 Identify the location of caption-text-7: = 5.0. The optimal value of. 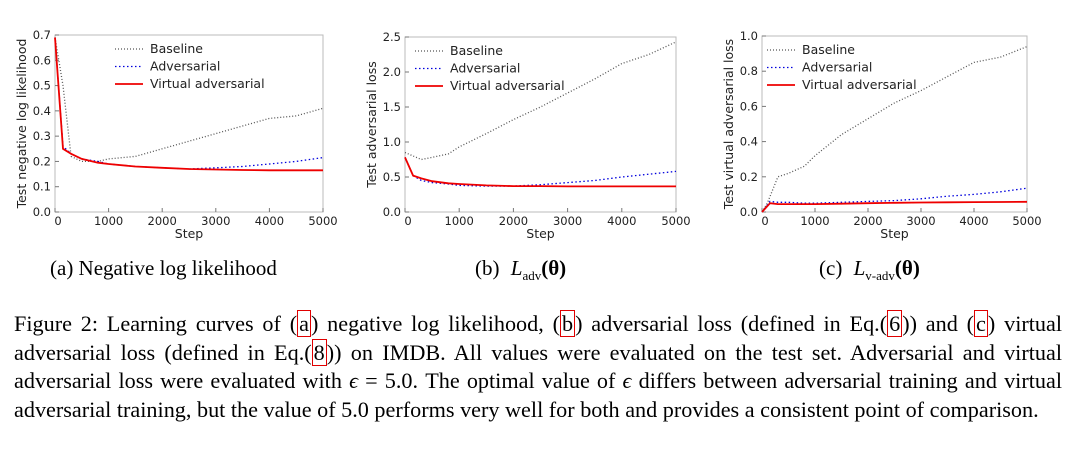
(490, 380).